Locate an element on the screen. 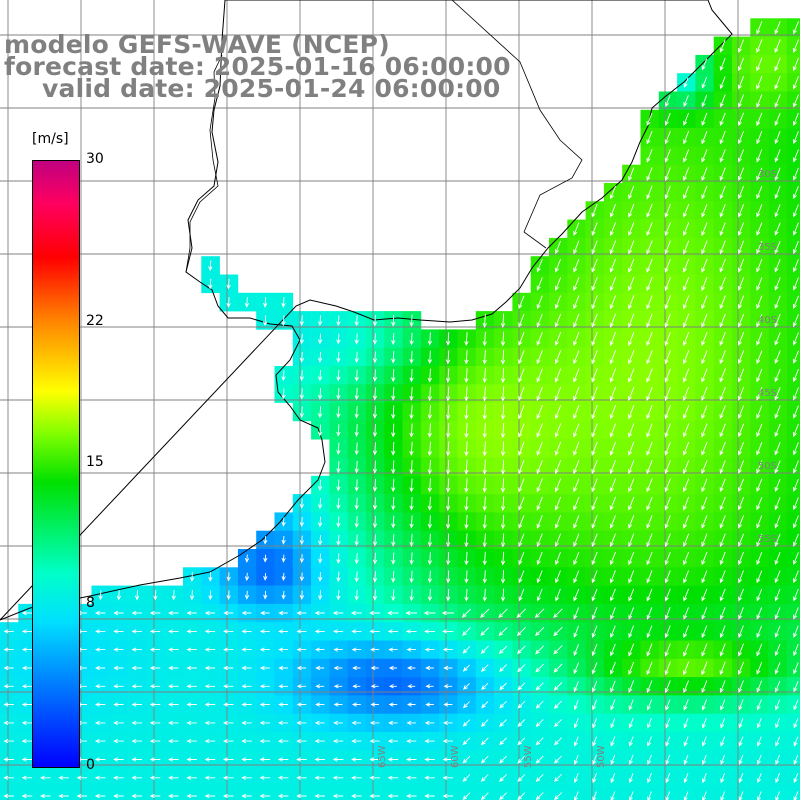 This screenshot has width=800, height=800. latitude-label: 40S is located at coordinates (767, 320).